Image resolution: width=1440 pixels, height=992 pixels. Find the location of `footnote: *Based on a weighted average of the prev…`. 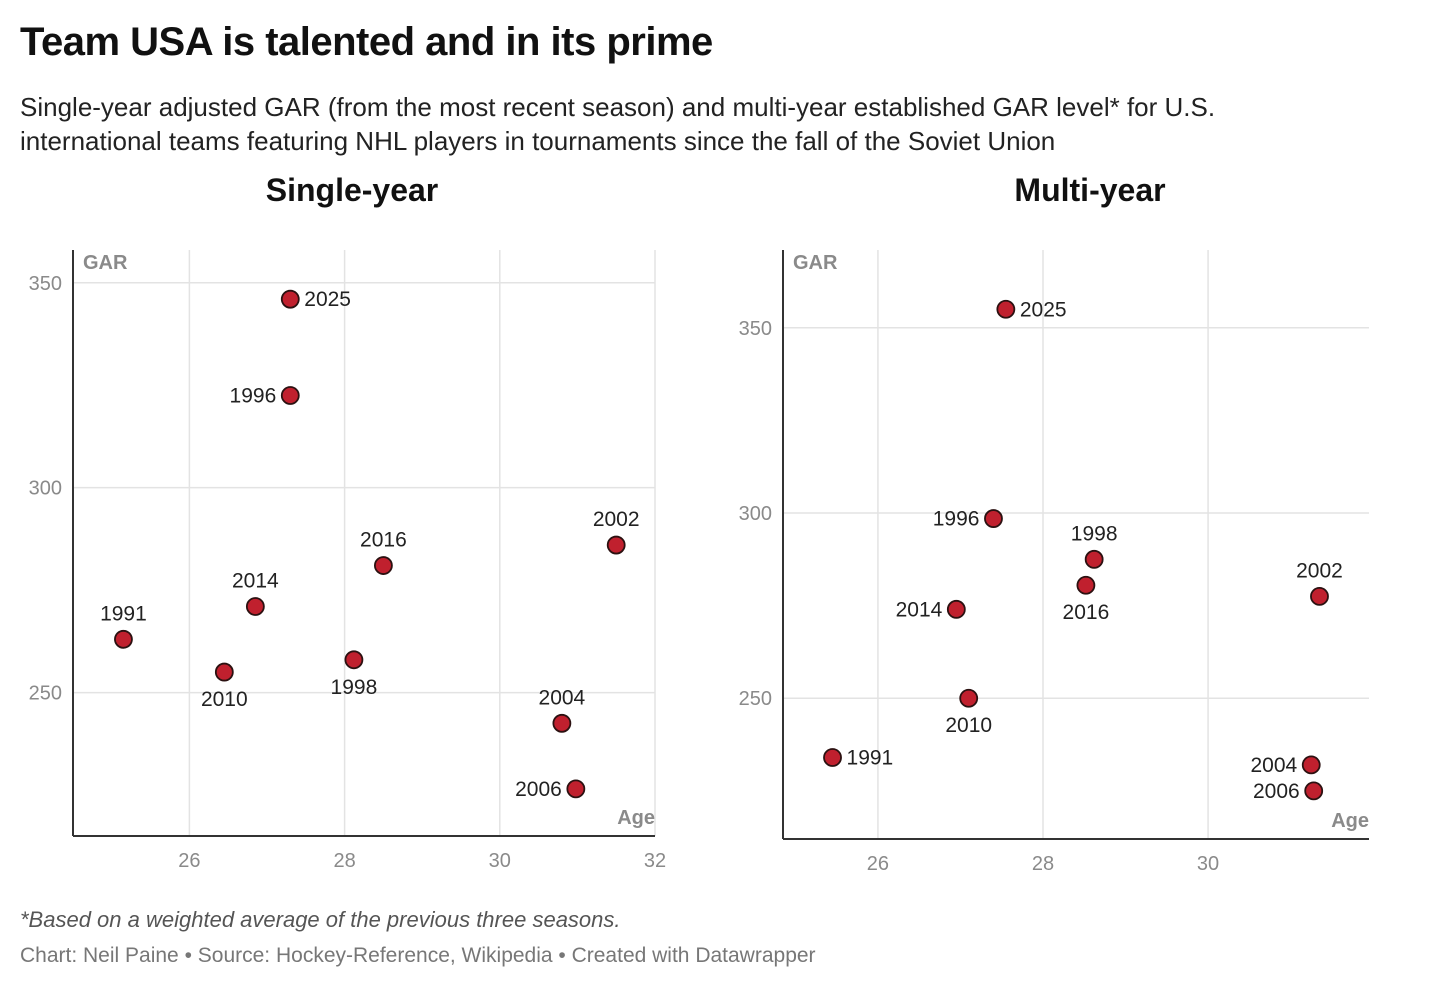

footnote: *Based on a weighted average of the prev… is located at coordinates (320, 919).